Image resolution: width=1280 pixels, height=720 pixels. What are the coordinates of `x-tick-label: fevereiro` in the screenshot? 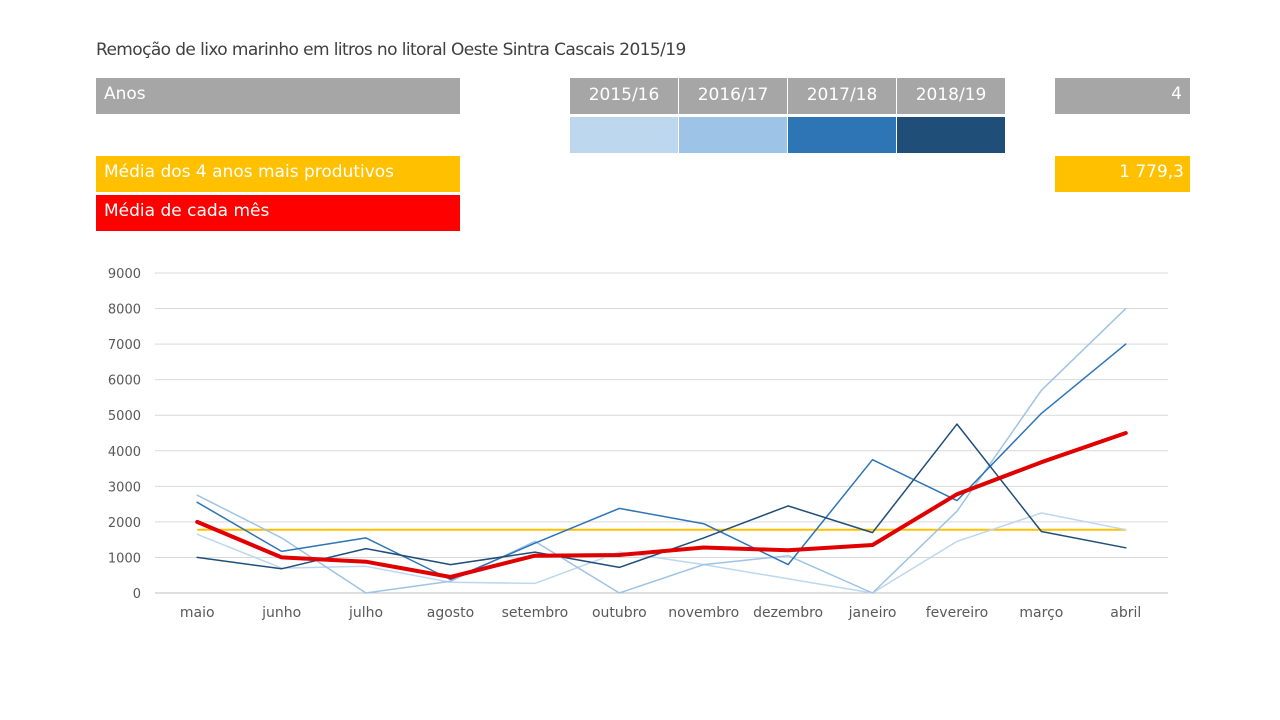 It's located at (957, 613).